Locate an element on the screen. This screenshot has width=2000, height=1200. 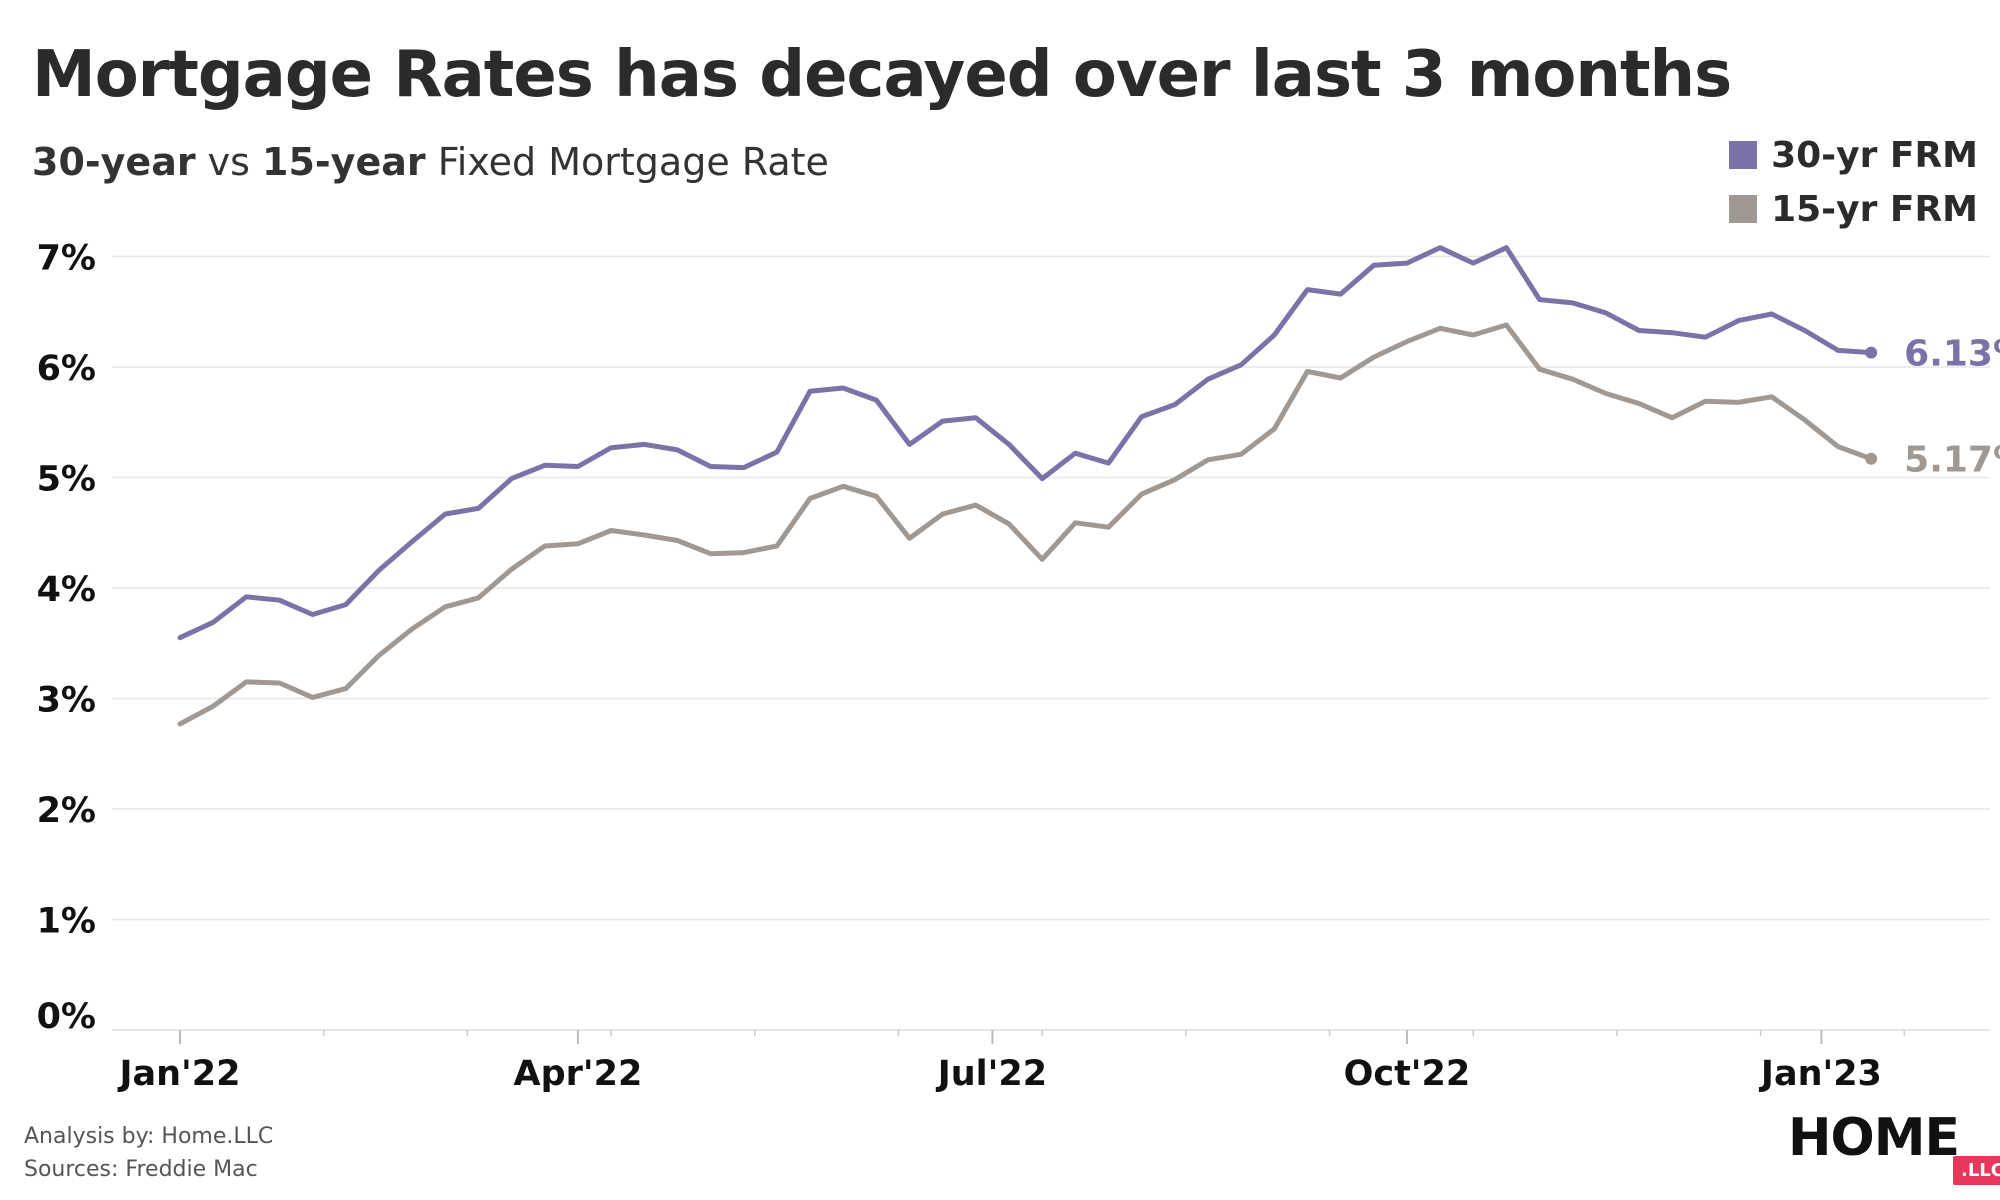
logo-wordmark: HOME is located at coordinates (1874, 1138).